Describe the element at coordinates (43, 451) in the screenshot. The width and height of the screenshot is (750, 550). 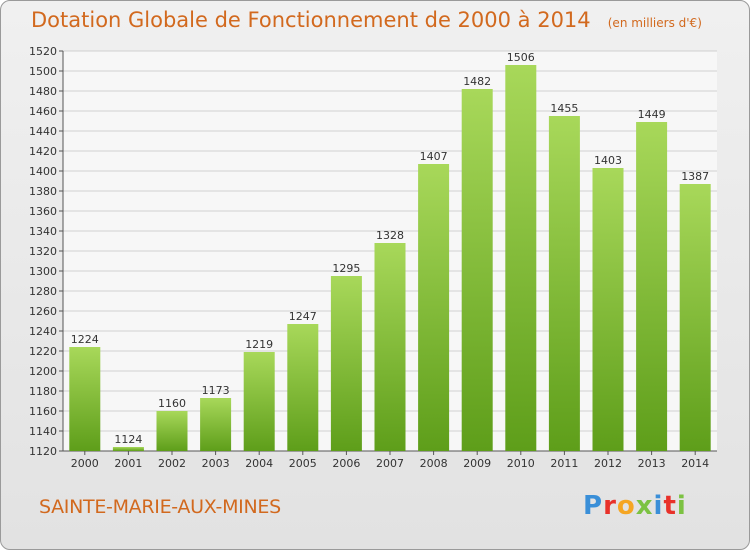
I see `y-tick-label: 1120` at that location.